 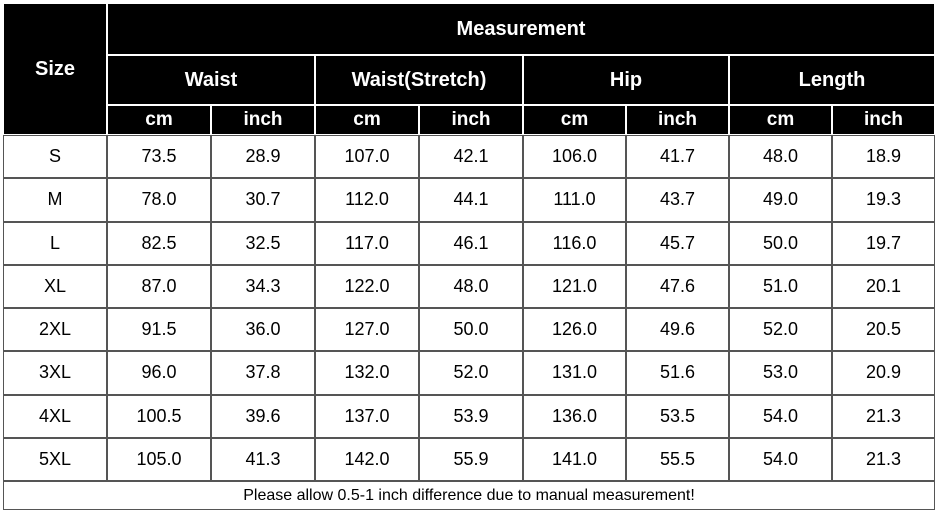 What do you see at coordinates (211, 80) in the screenshot?
I see `group-header: Waist` at bounding box center [211, 80].